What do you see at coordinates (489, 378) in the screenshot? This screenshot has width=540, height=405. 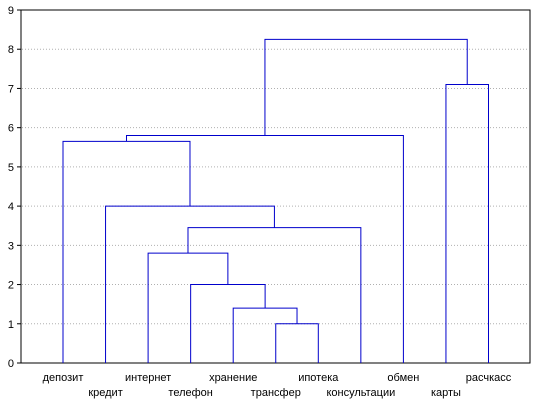 I see `leaf-label: расчкасс` at bounding box center [489, 378].